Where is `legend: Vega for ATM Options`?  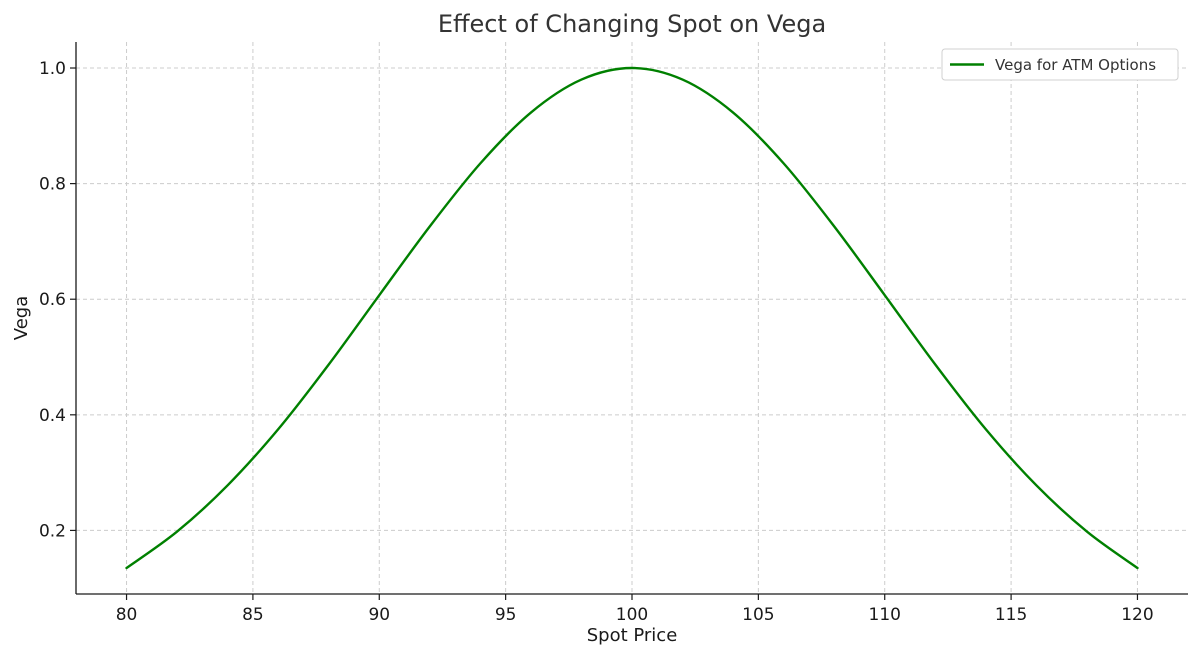 legend: Vega for ATM Options is located at coordinates (1060, 64).